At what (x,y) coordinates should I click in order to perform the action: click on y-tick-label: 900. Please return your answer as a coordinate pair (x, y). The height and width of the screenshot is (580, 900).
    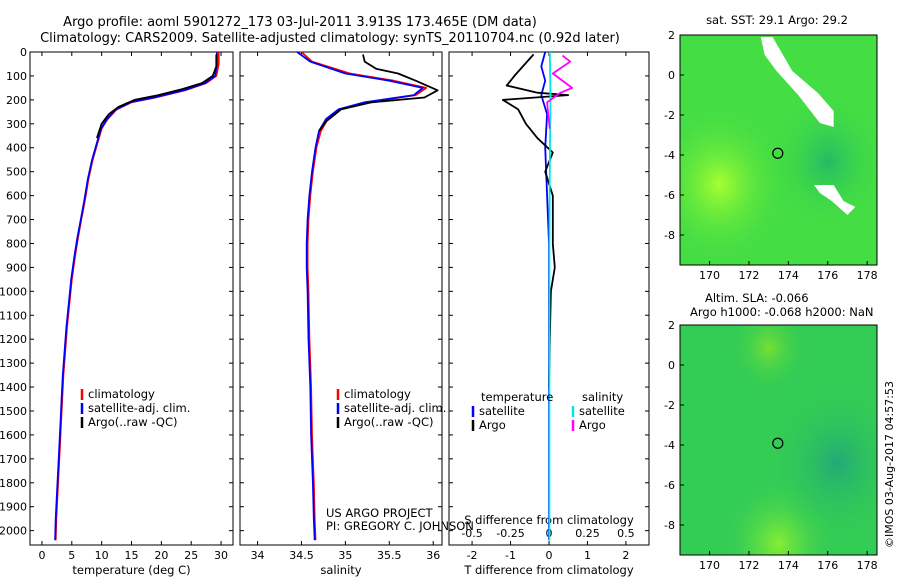
    Looking at the image, I should click on (16, 267).